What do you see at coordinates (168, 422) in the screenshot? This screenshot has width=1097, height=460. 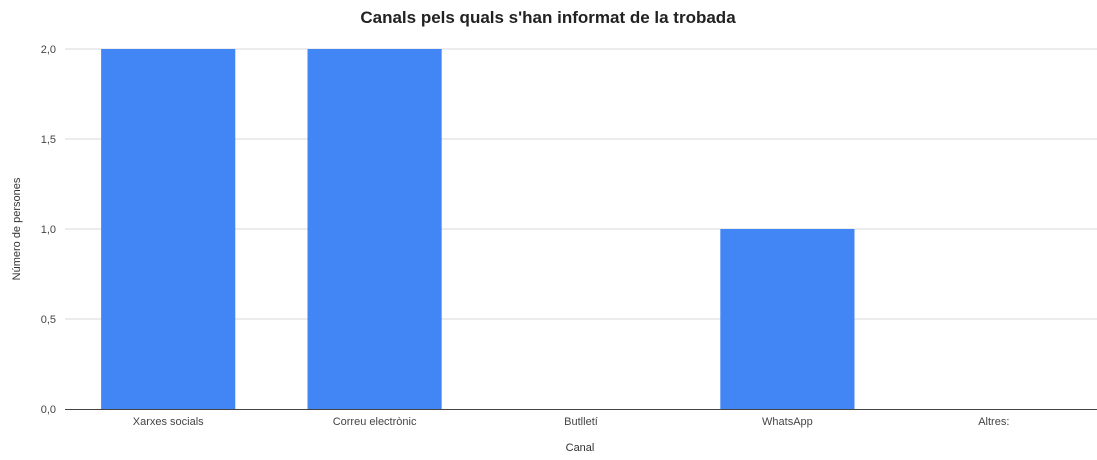 I see `x-tick-label: Xarxes socials` at bounding box center [168, 422].